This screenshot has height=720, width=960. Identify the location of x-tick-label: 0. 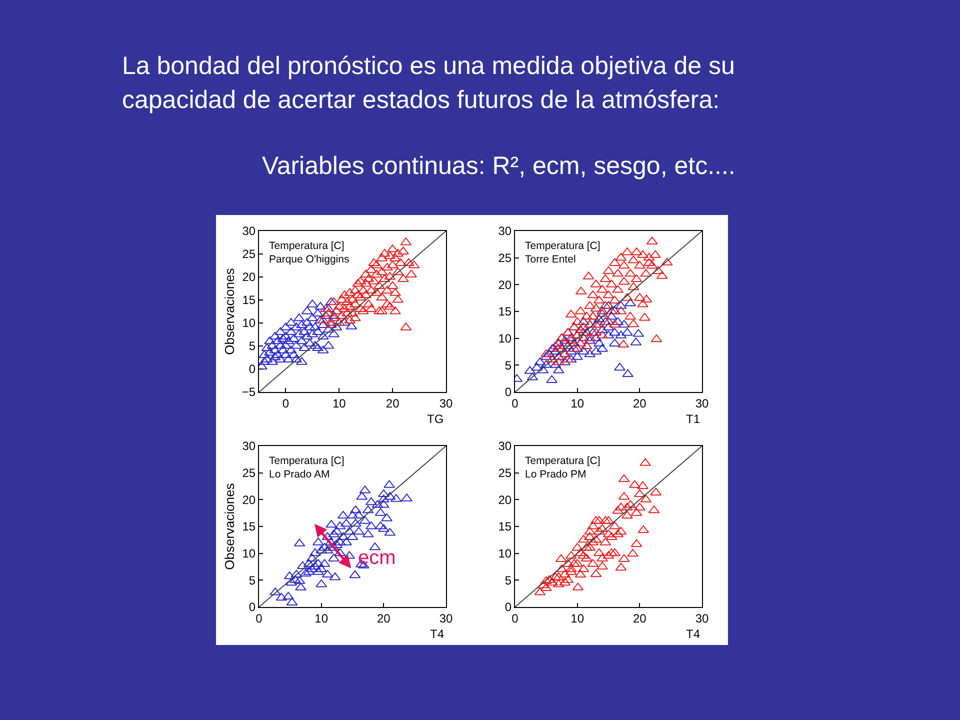
(286, 403).